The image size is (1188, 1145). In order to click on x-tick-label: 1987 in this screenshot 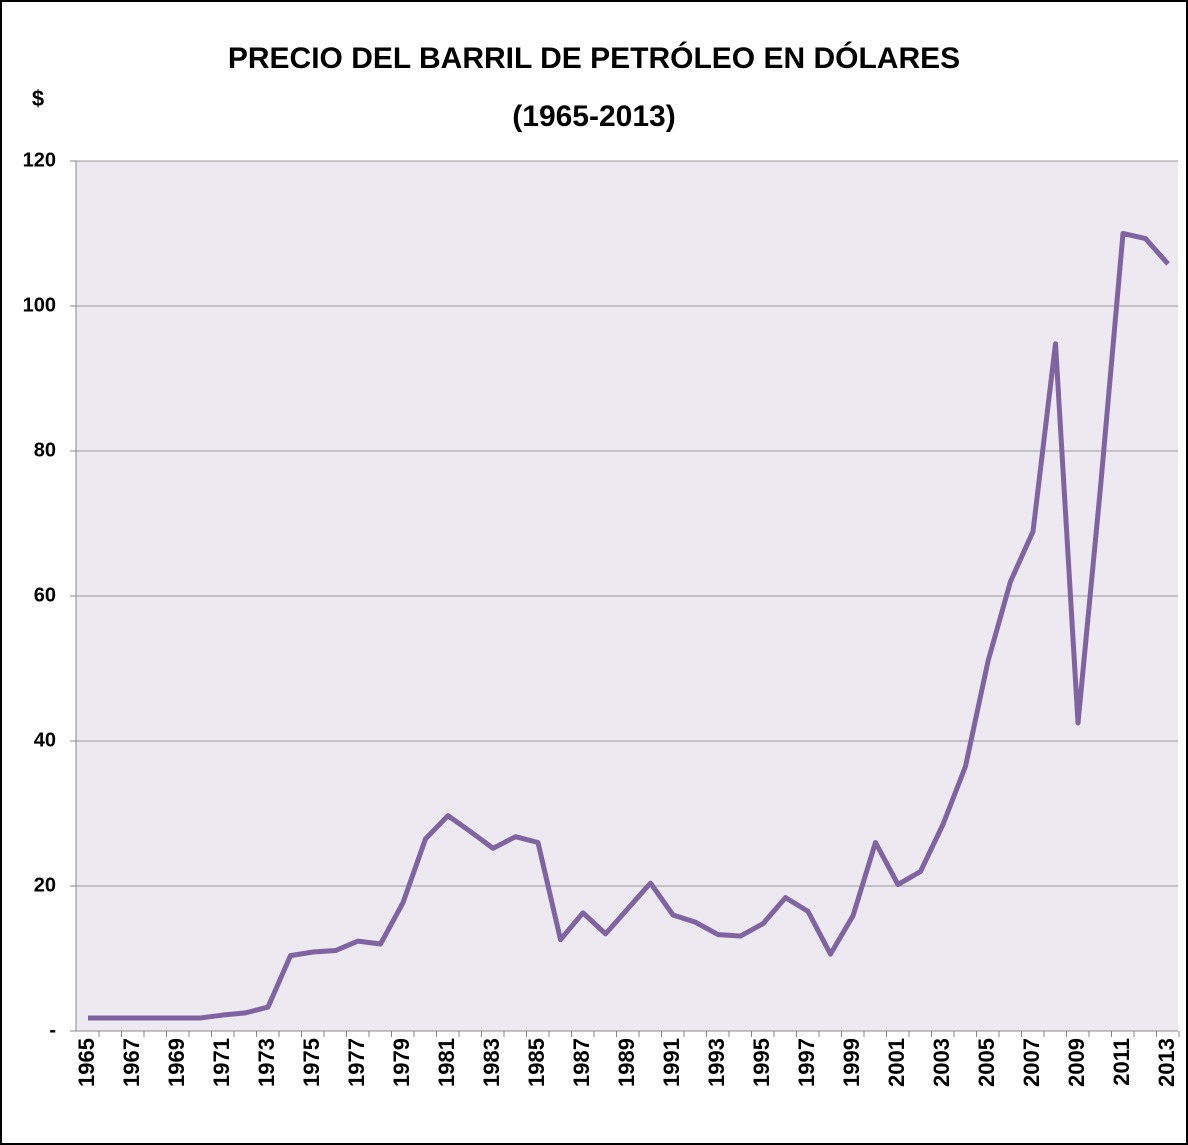, I will do `click(581, 1062)`.